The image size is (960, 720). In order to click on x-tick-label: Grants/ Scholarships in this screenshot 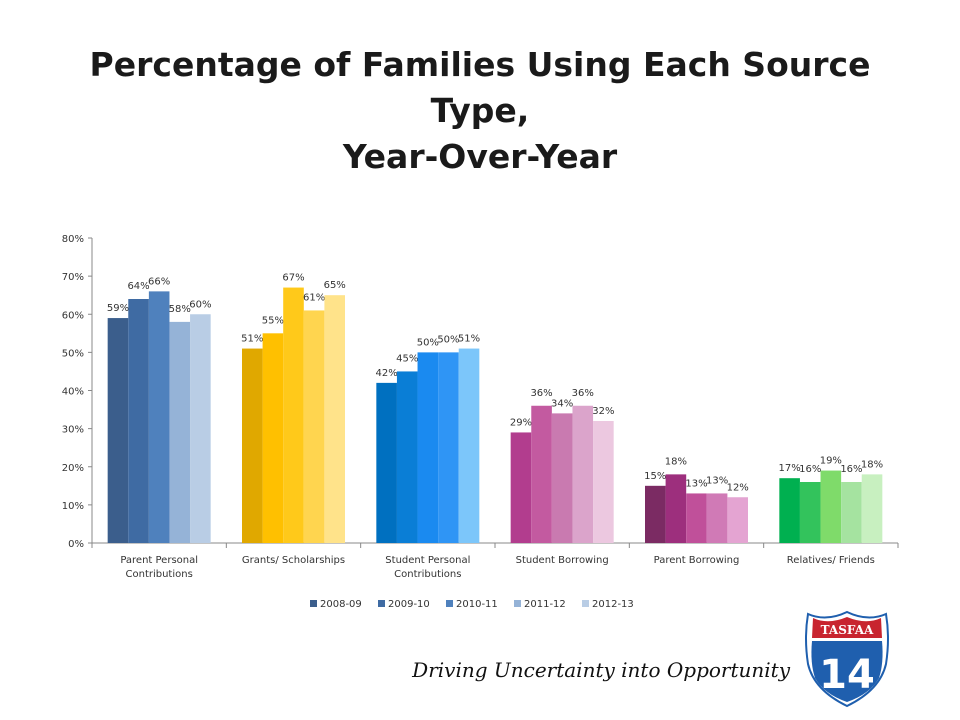, I will do `click(293, 560)`.